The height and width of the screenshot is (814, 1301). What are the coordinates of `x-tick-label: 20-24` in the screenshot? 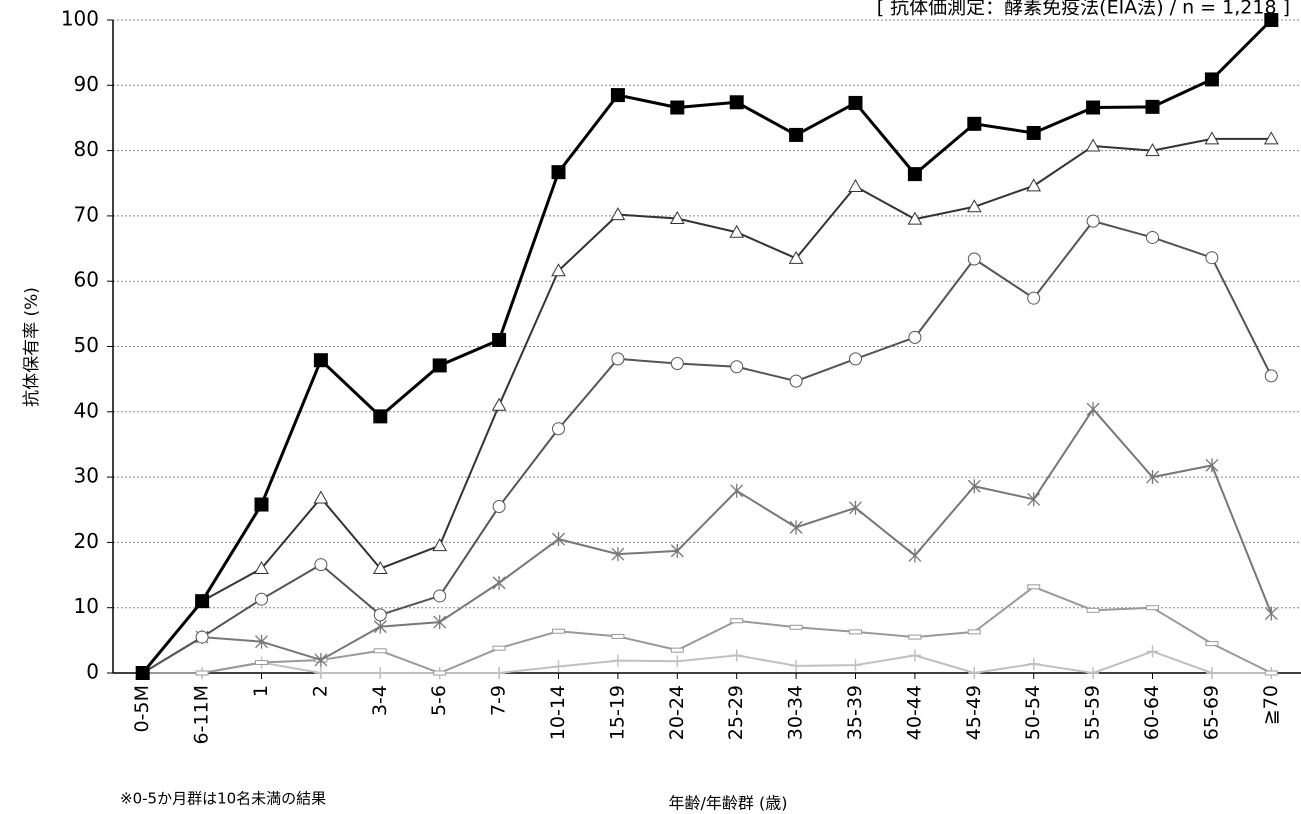 It's located at (677, 712).